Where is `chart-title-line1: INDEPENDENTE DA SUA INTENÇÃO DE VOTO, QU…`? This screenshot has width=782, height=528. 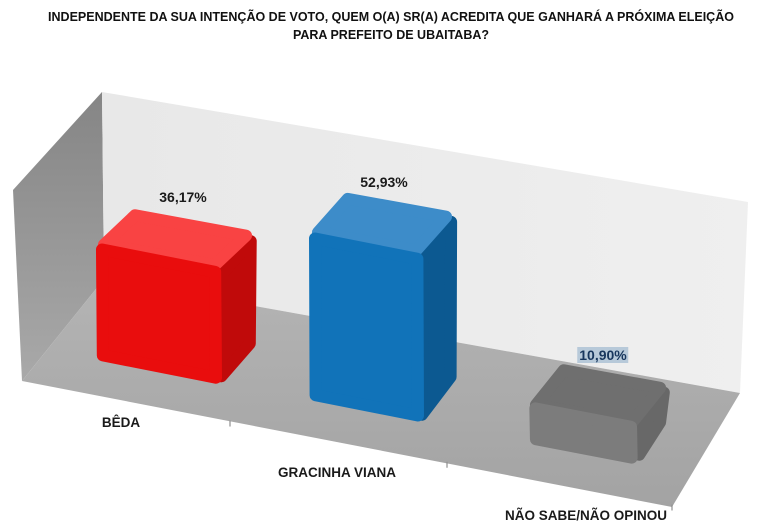
chart-title-line1: INDEPENDENTE DA SUA INTENÇÃO DE VOTO, QU… is located at coordinates (391, 17).